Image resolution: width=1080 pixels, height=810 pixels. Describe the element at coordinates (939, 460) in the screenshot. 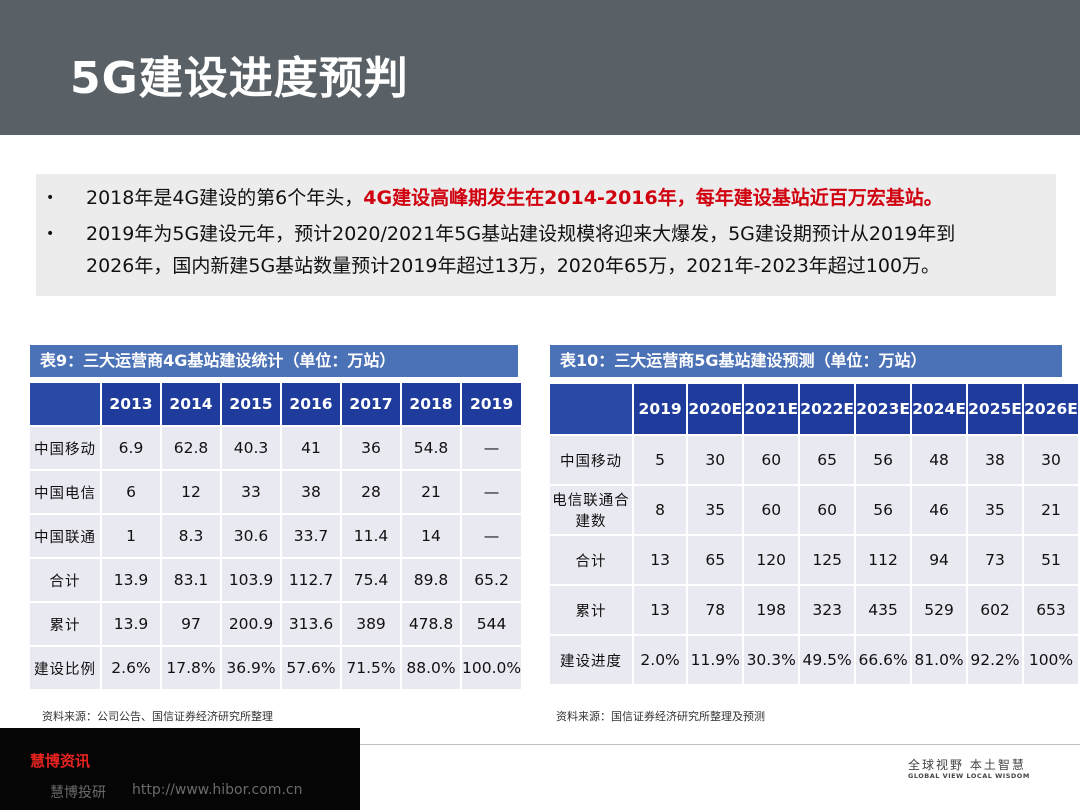

I see `data-cell: 48` at that location.